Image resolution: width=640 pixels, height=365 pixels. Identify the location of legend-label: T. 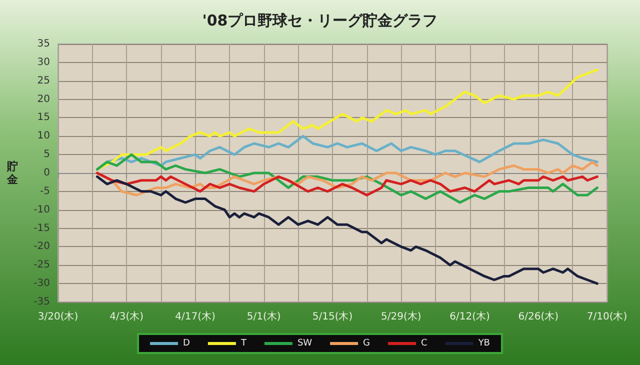
(243, 343).